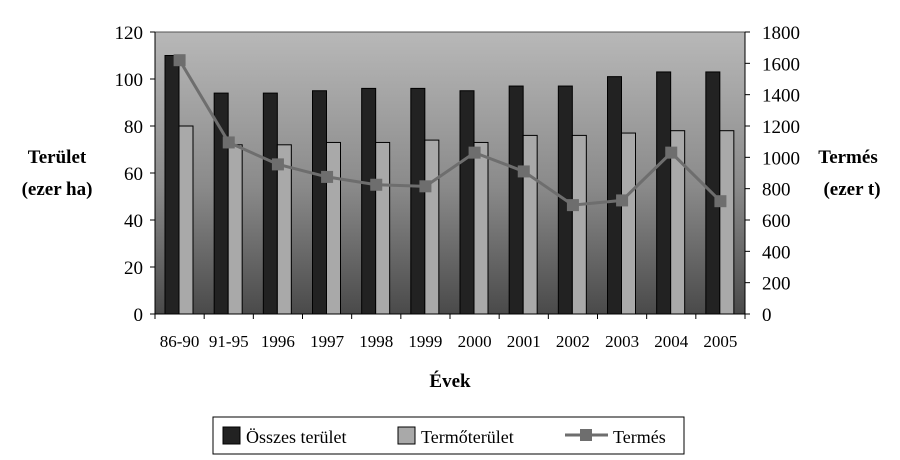  Describe the element at coordinates (278, 341) in the screenshot. I see `x-tick-label: 1996` at that location.